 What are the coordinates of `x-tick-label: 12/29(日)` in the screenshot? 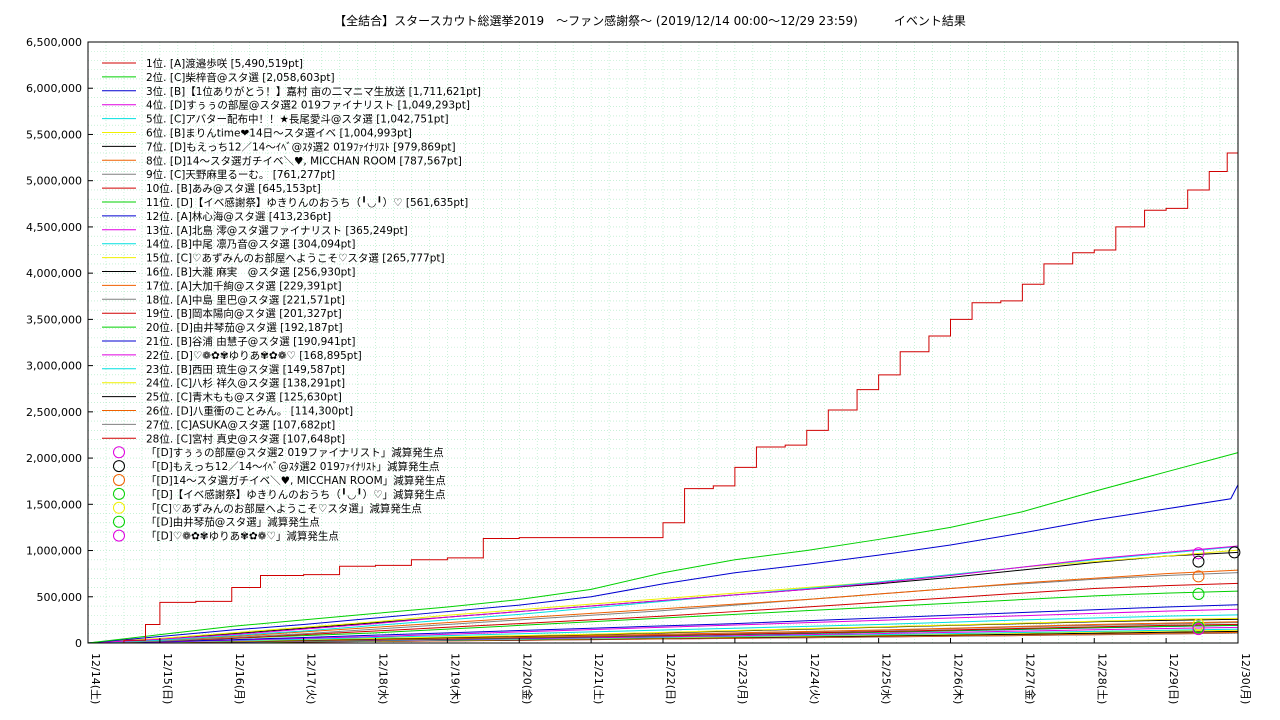 It's located at (1173, 678).